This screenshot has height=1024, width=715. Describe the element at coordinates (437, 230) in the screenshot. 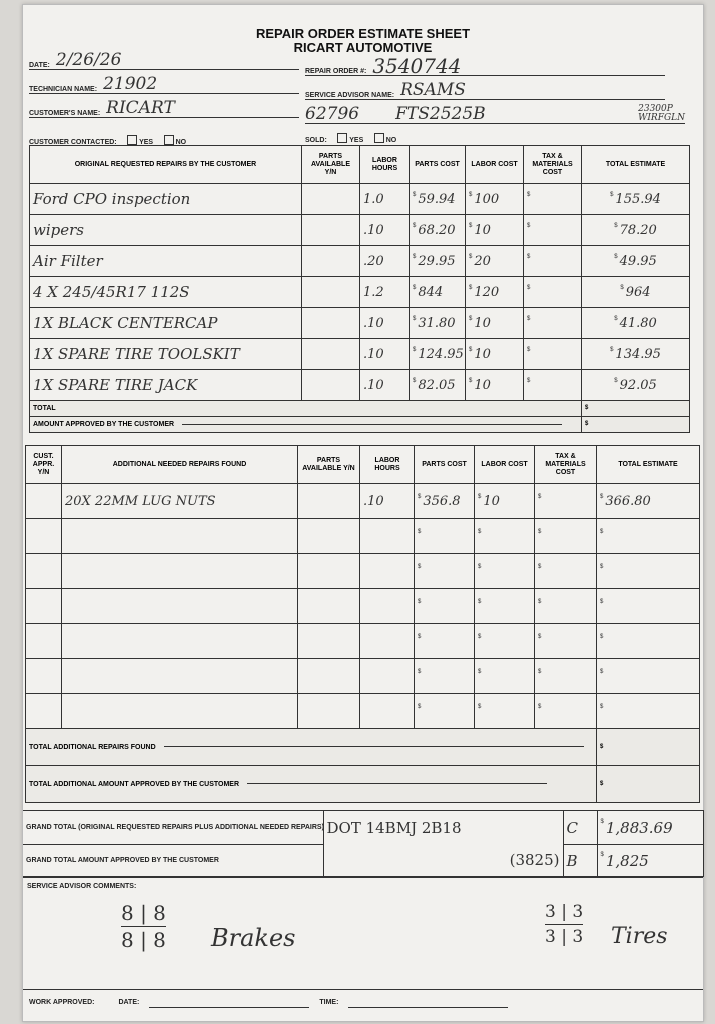

I see `cell-parts: $68.20` at that location.